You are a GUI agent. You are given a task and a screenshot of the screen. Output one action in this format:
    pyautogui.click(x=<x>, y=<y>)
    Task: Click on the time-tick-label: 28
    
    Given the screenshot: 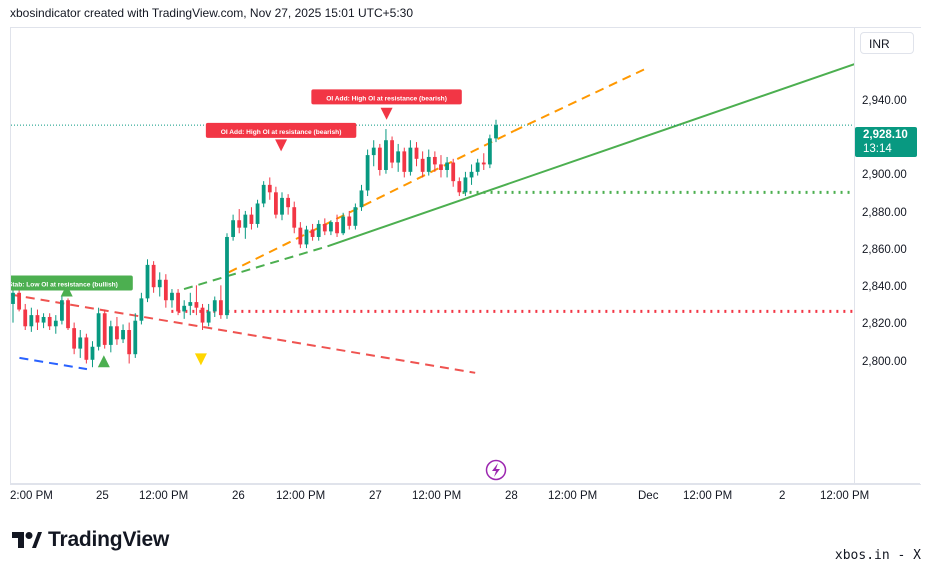 What is the action you would take?
    pyautogui.click(x=511, y=496)
    